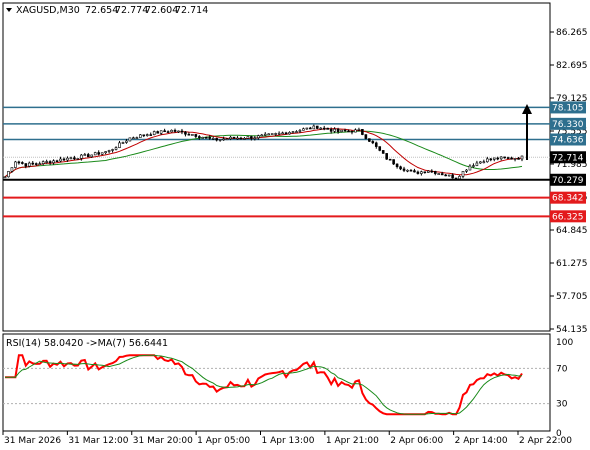 The width and height of the screenshot is (590, 450). What do you see at coordinates (572, 66) in the screenshot?
I see `price-tick-label: 82.695` at bounding box center [572, 66].